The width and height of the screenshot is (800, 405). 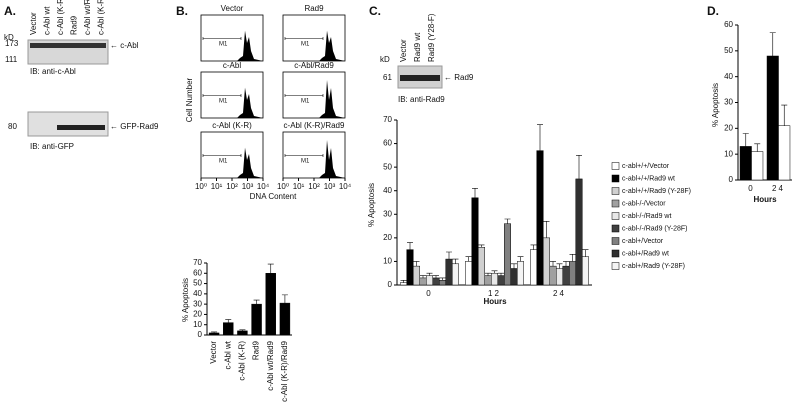 I want to click on legend-label: c-abl-/-/Vector, so click(x=644, y=203).